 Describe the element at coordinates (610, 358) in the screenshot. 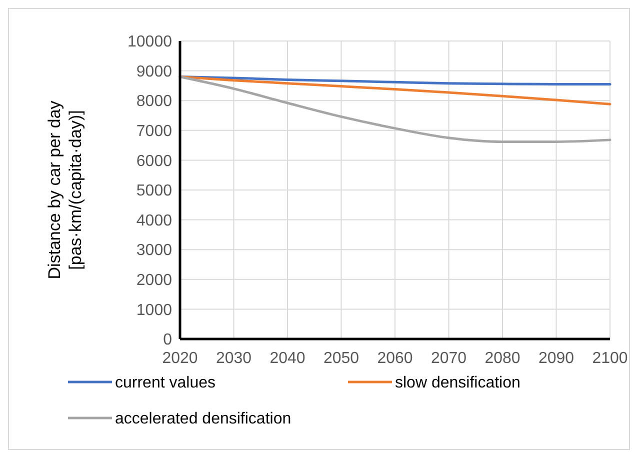

I see `x-tick-label: 2100` at that location.